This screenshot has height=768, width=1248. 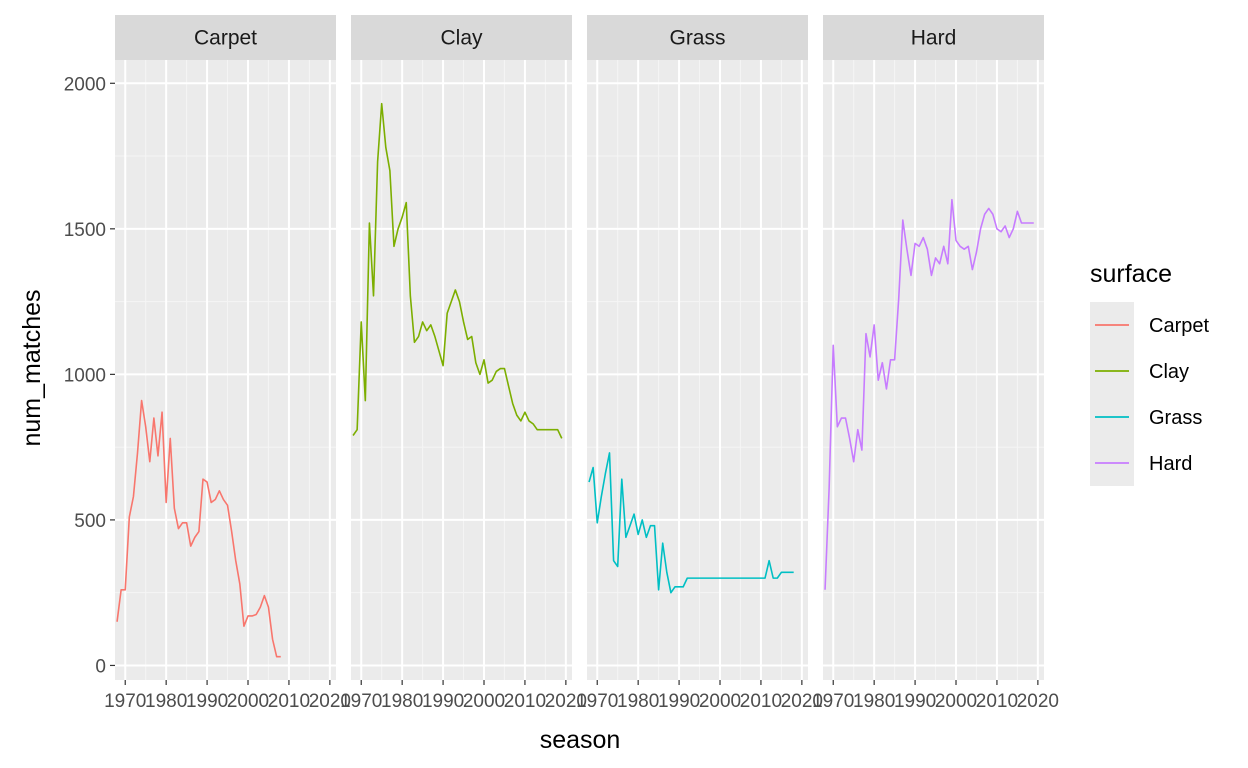 What do you see at coordinates (929, 394) in the screenshot?
I see `series-line-hard` at bounding box center [929, 394].